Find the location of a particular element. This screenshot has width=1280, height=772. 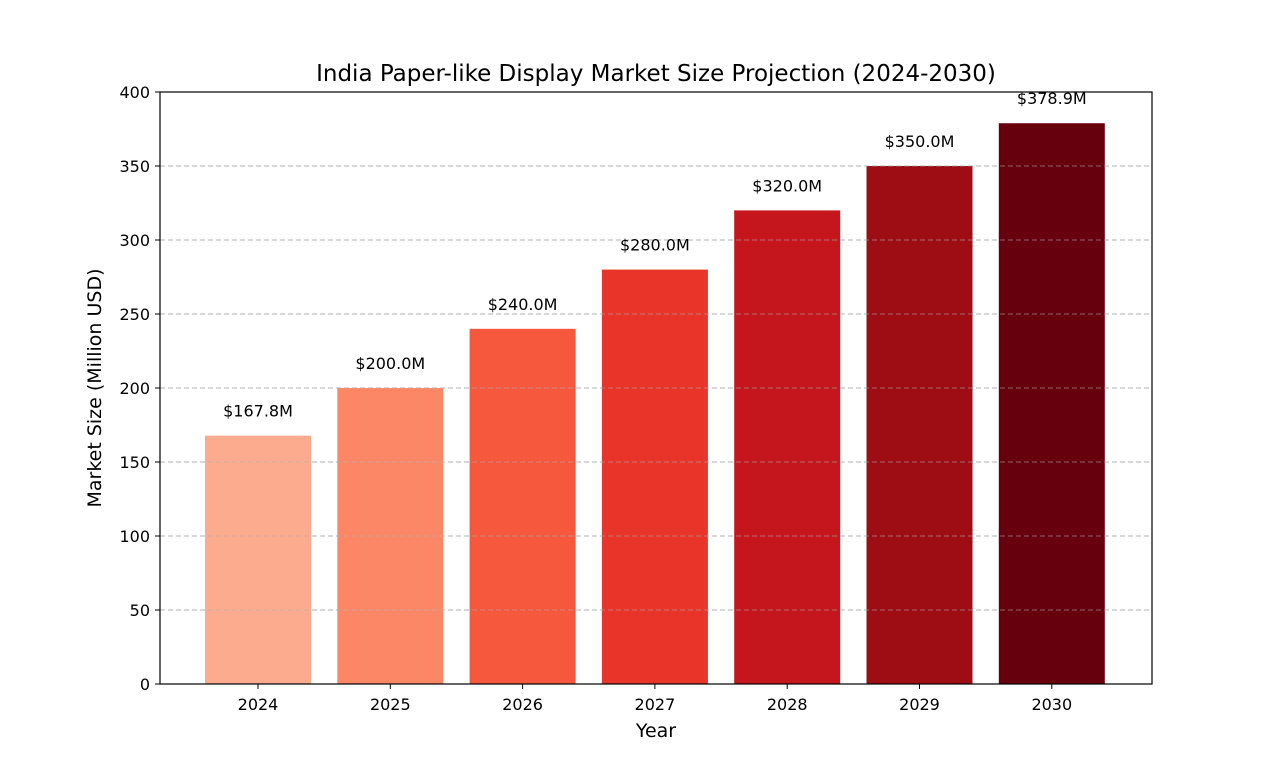

bar-2027 is located at coordinates (654, 476).